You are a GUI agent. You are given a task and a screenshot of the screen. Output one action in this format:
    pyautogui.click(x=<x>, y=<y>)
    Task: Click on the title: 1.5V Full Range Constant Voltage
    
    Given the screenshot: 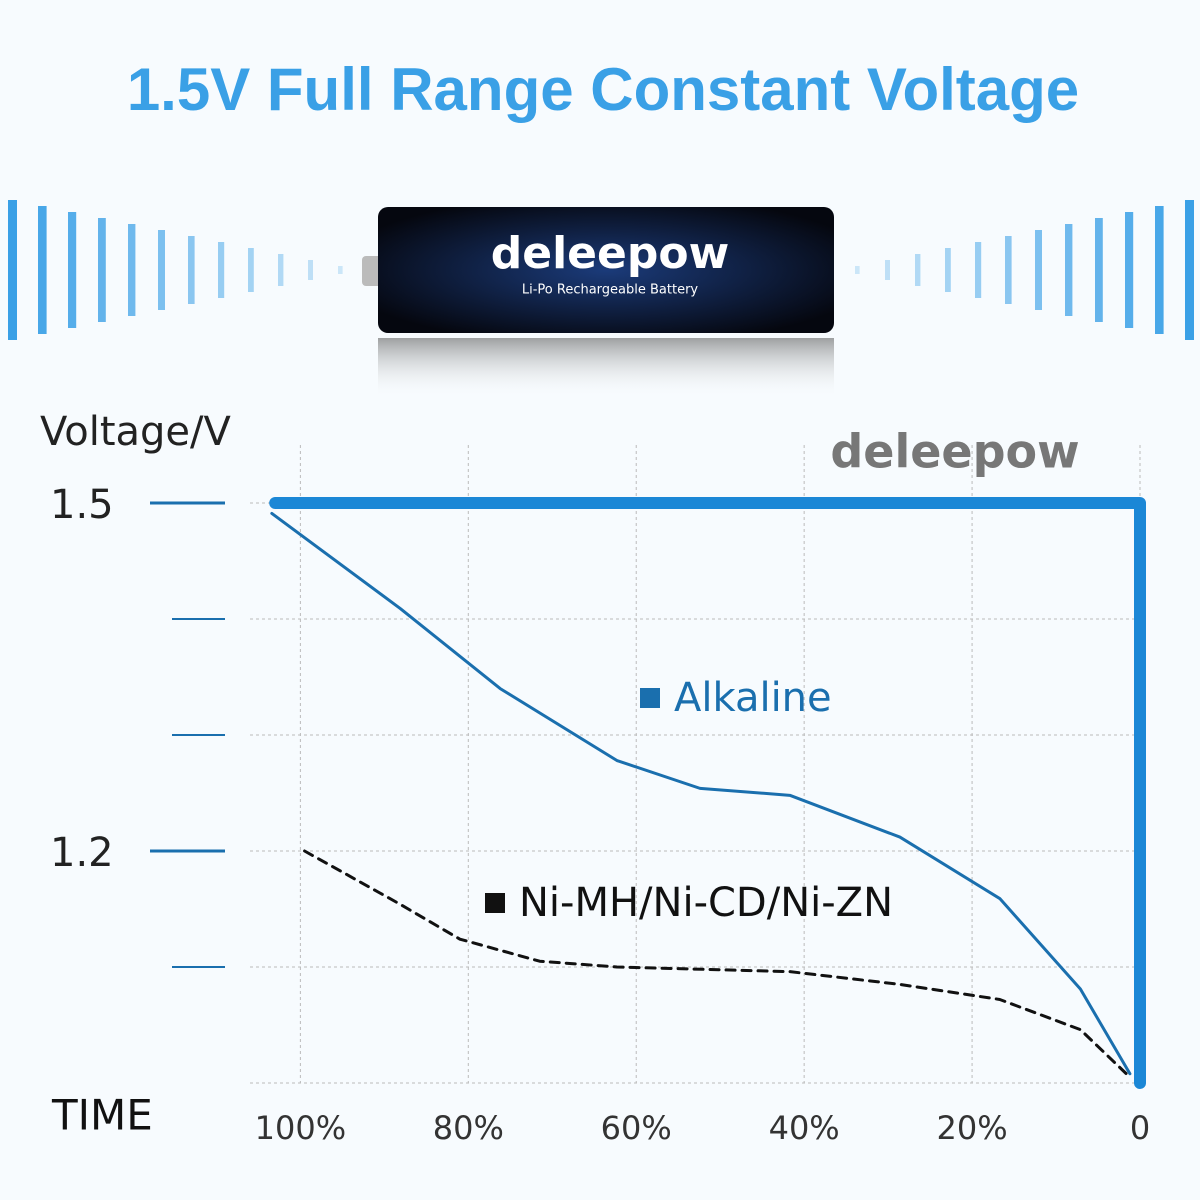 What is the action you would take?
    pyautogui.click(x=603, y=89)
    